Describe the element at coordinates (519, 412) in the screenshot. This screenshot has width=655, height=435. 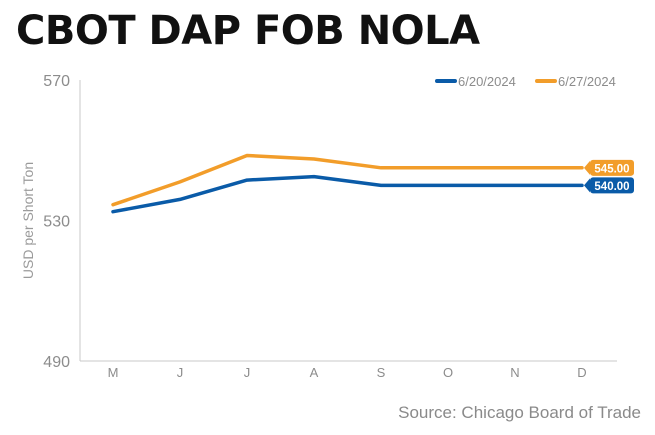
I see `source-note: Source: Chicago Board of Trade` at that location.